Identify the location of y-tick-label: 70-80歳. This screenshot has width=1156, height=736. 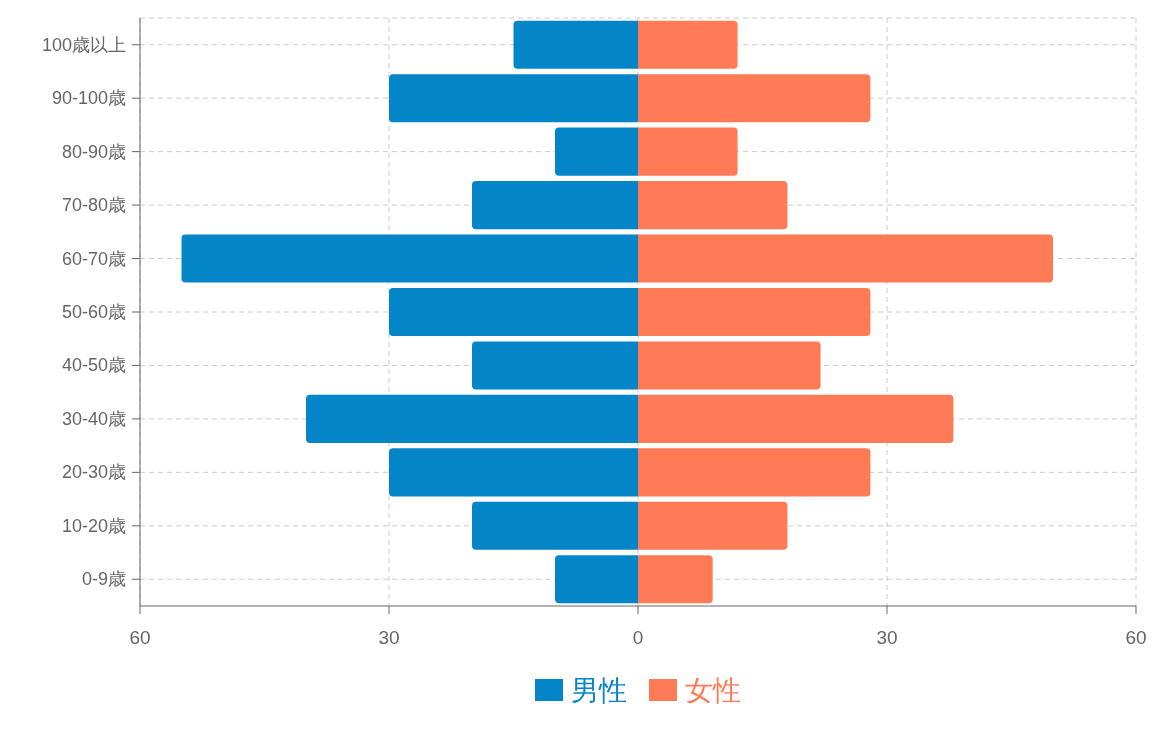
(93, 205).